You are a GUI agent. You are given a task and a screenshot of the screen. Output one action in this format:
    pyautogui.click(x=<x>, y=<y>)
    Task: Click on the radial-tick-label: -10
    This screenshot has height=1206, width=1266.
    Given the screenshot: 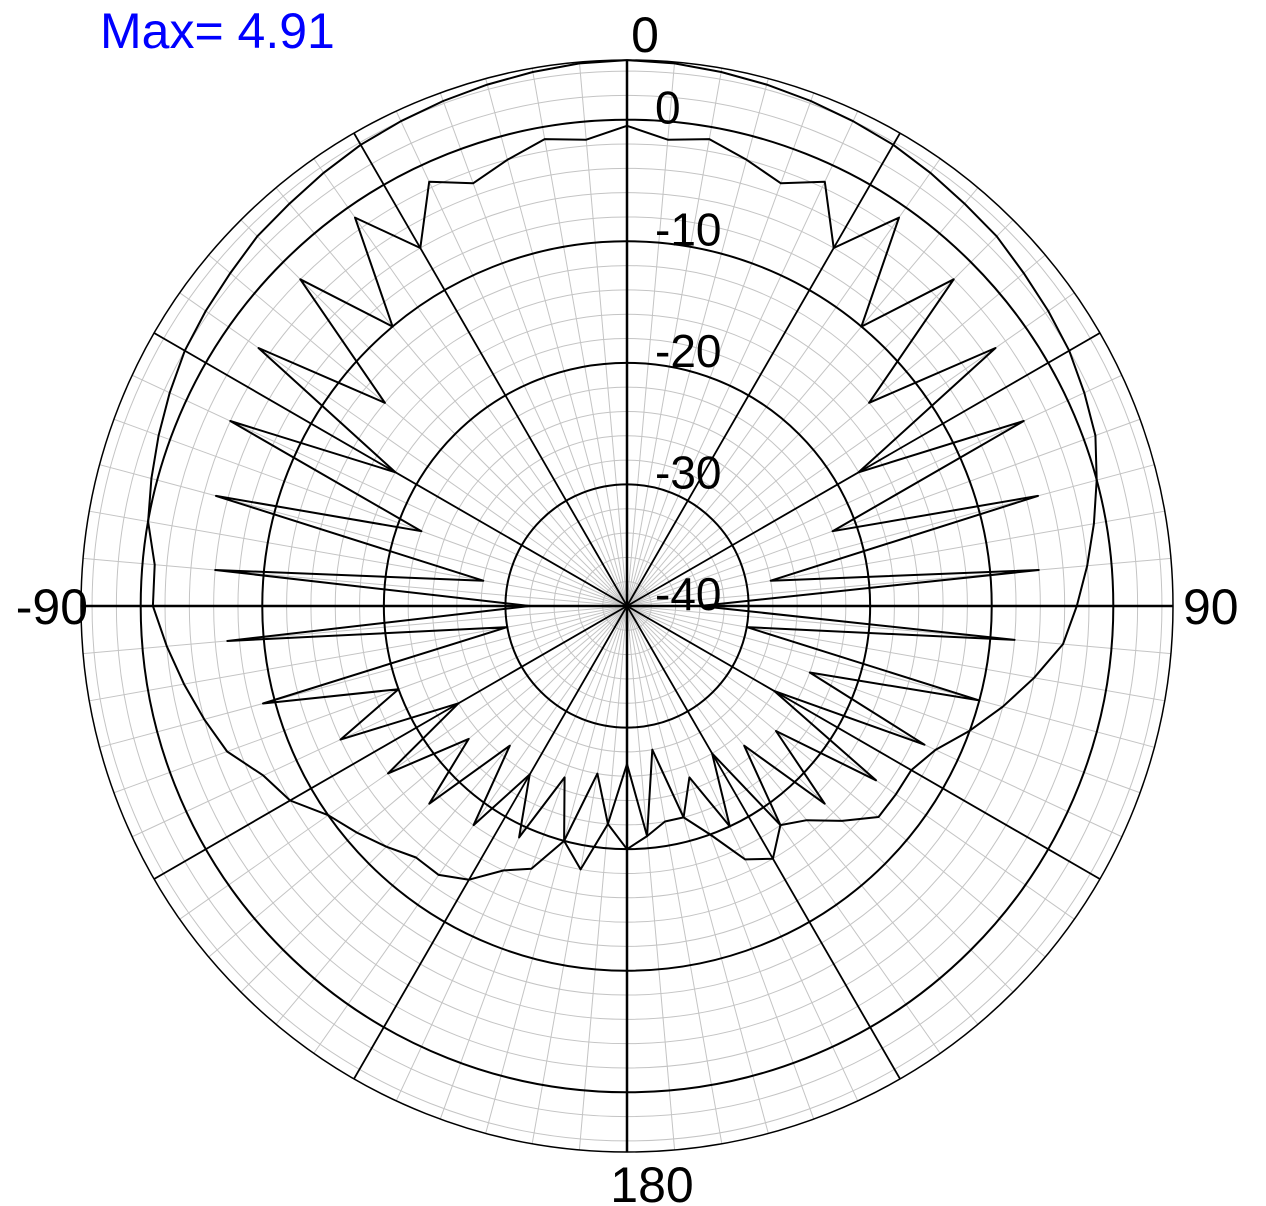 What is the action you would take?
    pyautogui.click(x=688, y=229)
    